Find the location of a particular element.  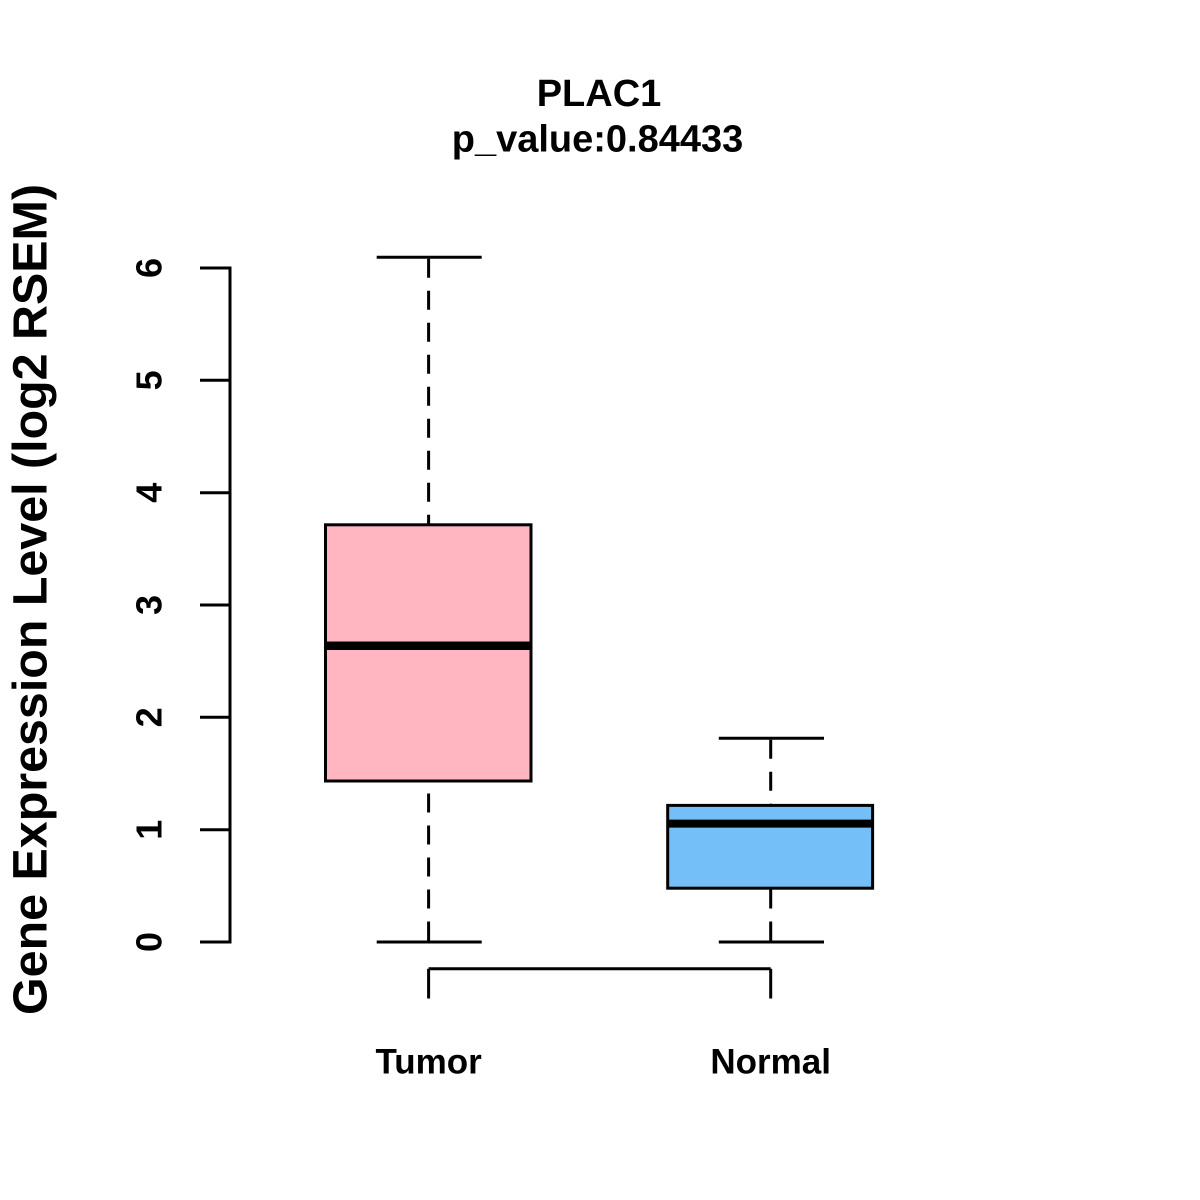

svg-text:Gene Expression Level (log2 RS: Gene Expression Level (log2 RSEM) is located at coordinates (31, 599).